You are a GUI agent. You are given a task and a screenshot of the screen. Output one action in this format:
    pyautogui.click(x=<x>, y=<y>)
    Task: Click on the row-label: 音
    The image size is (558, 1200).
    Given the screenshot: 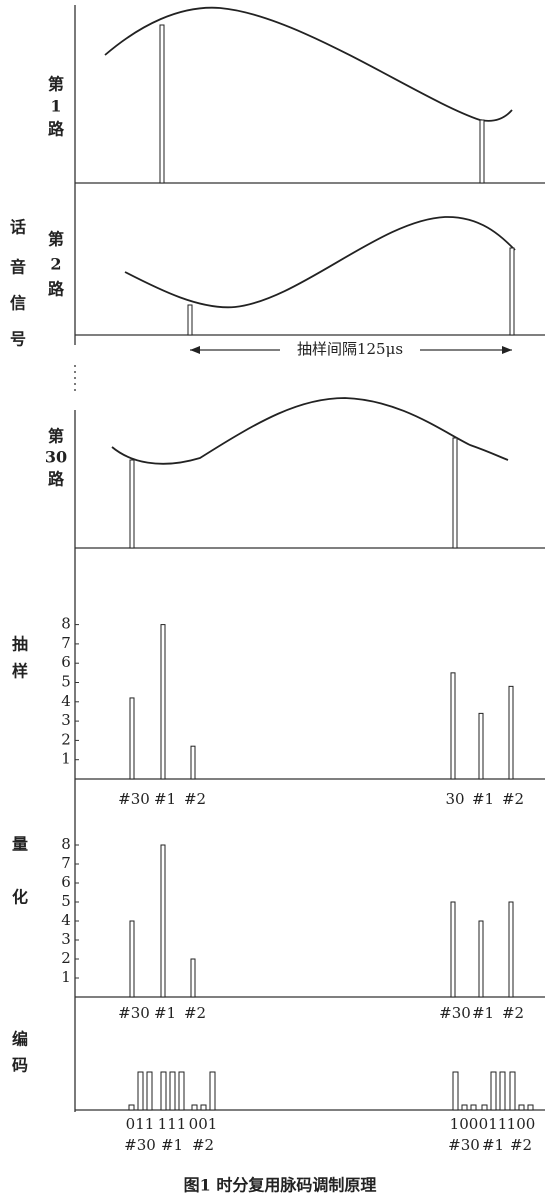 What is the action you would take?
    pyautogui.click(x=18, y=267)
    